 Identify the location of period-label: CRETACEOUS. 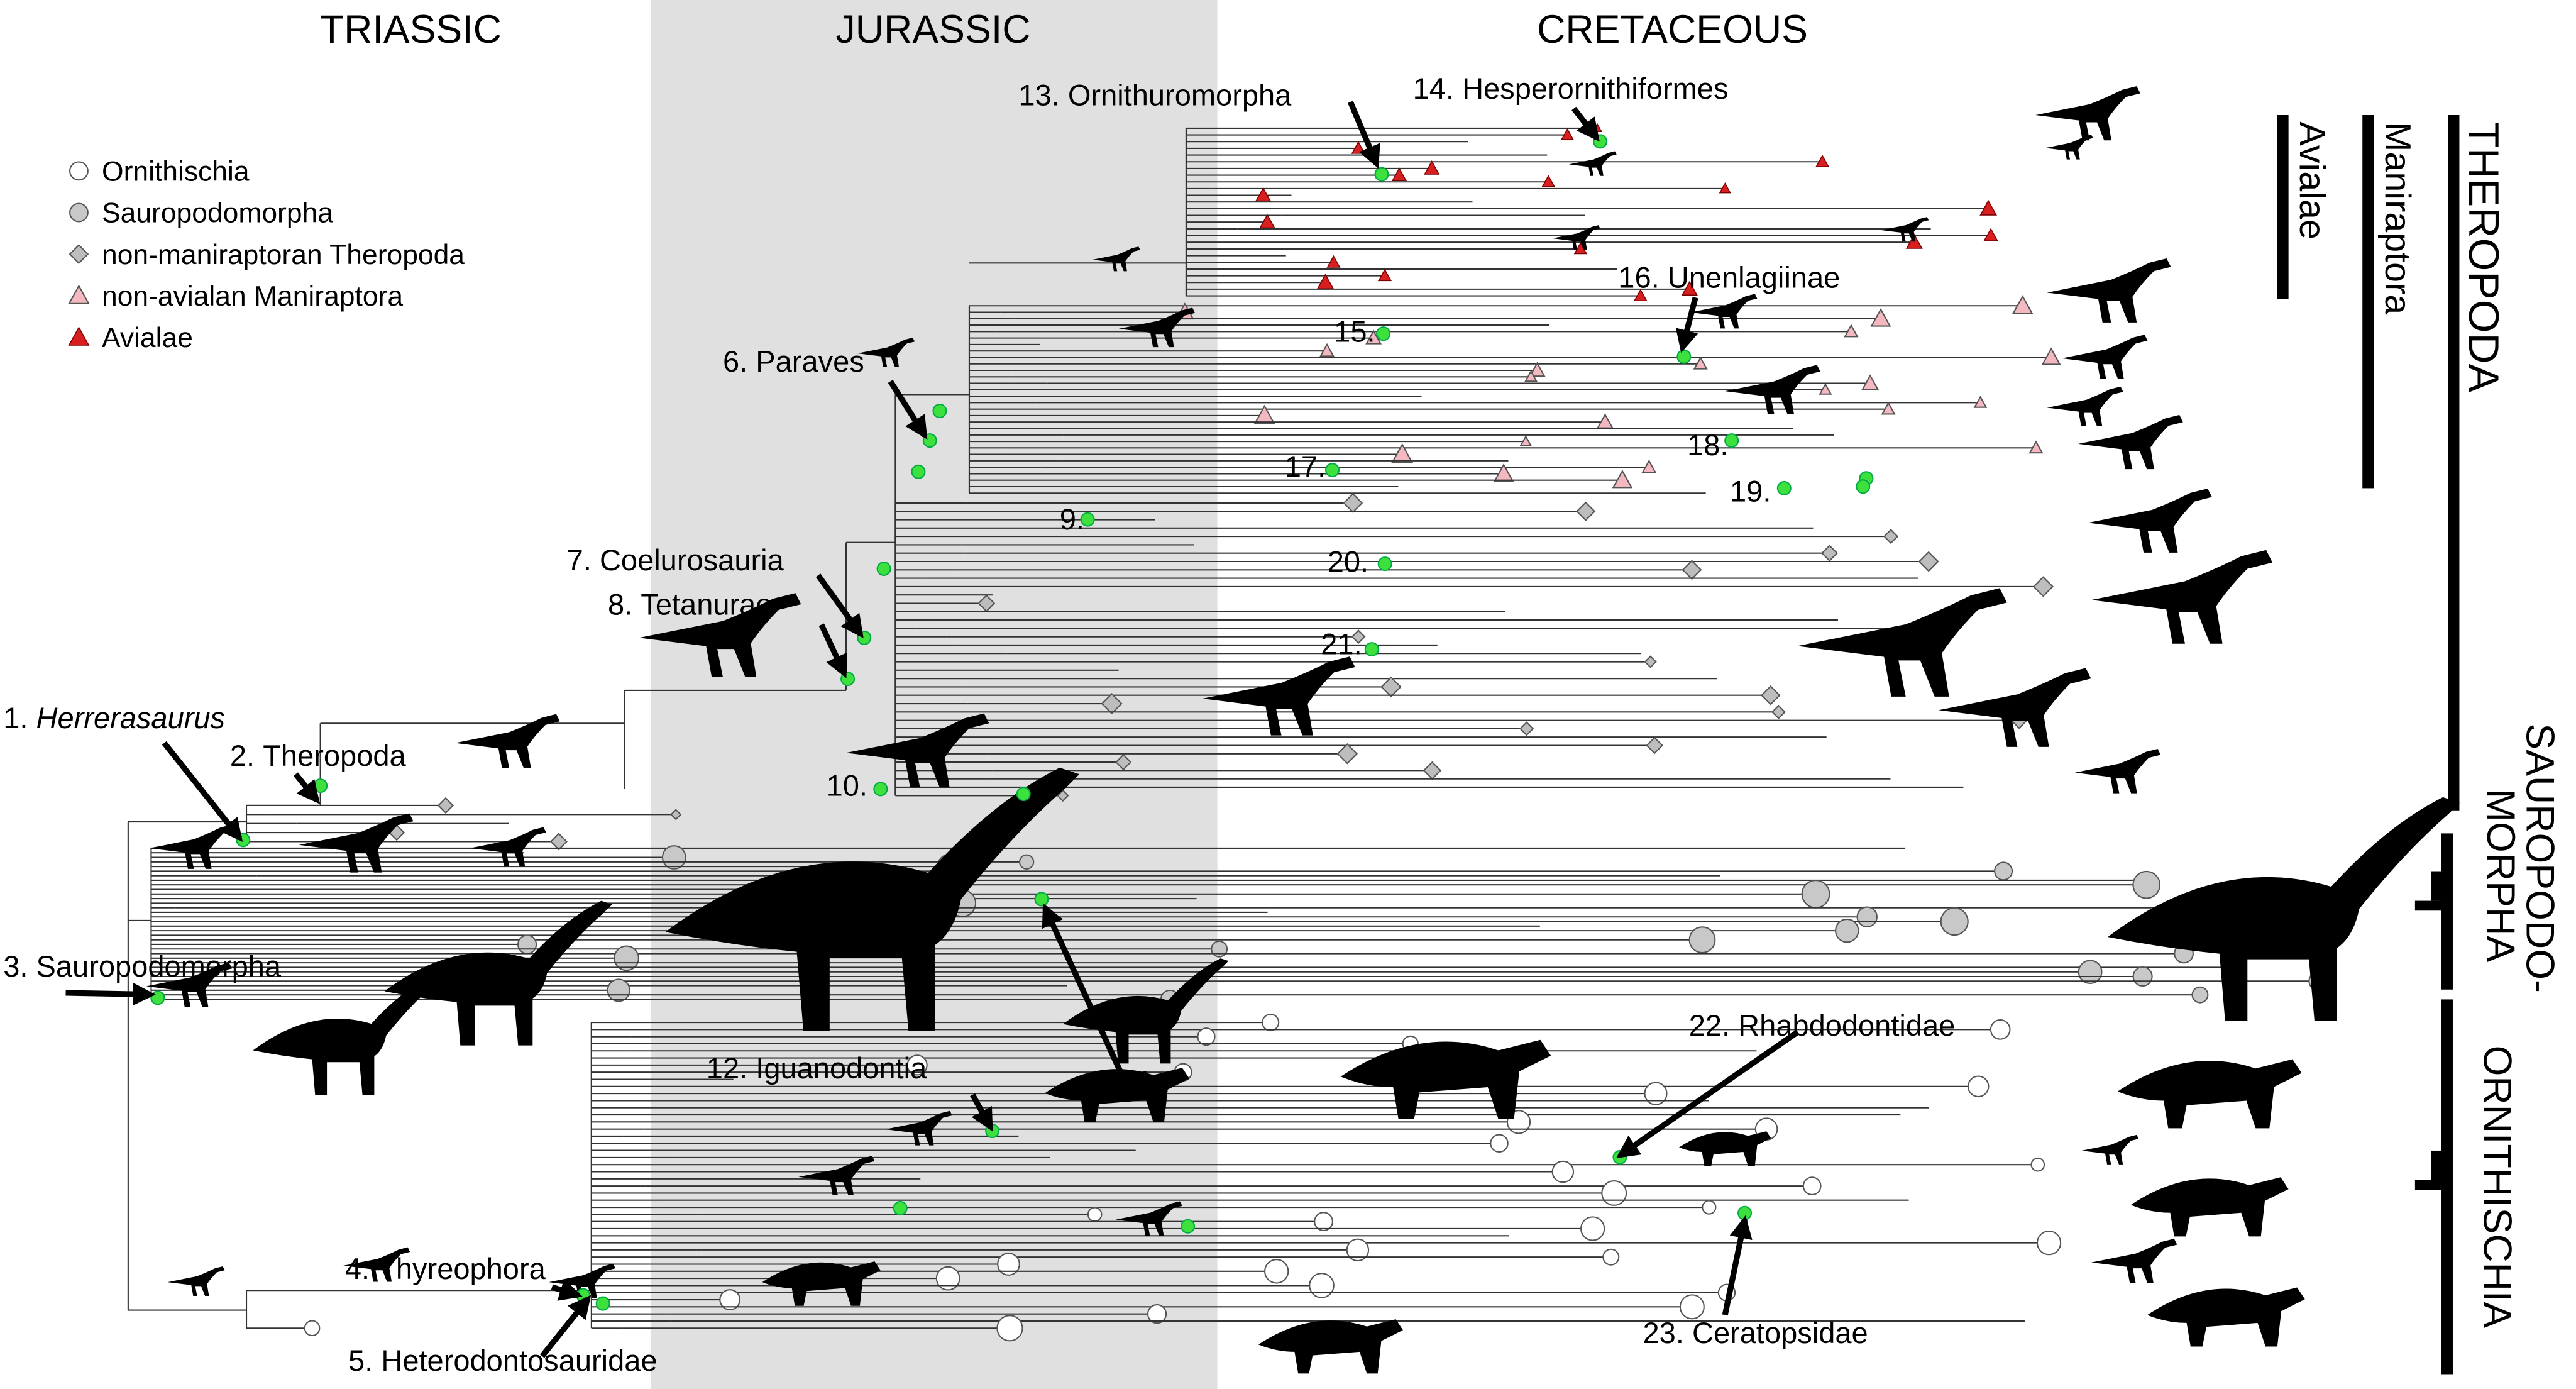
(1673, 30).